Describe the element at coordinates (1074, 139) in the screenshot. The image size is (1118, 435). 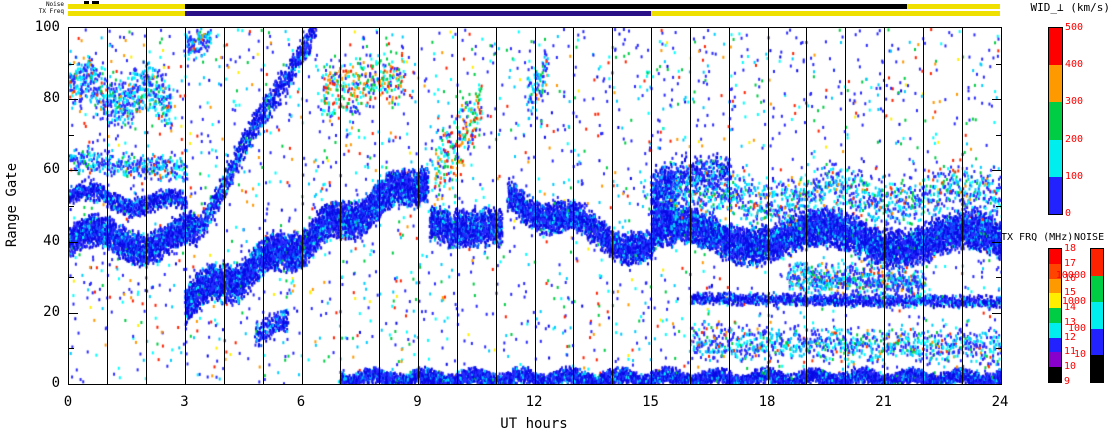
I see `wid-tick-label: 200` at that location.